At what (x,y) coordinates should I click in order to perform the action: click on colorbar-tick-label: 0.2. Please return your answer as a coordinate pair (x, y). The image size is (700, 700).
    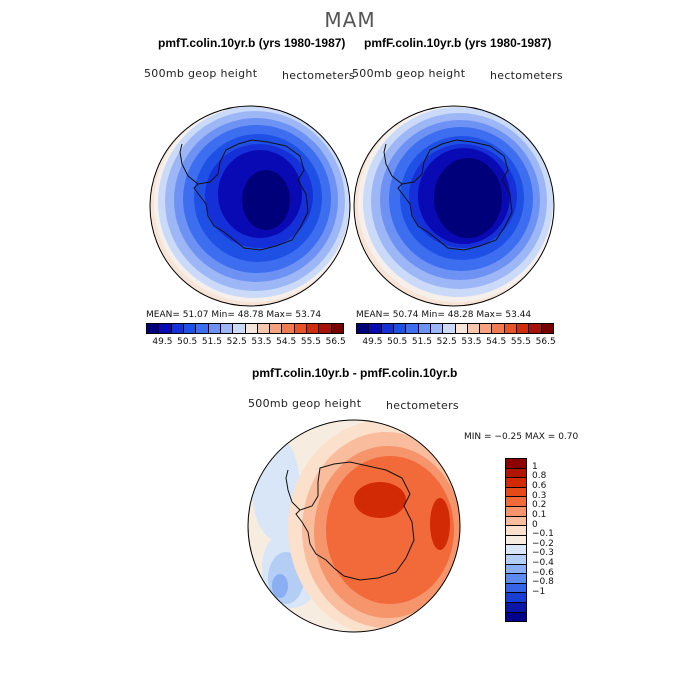
    Looking at the image, I should click on (539, 505).